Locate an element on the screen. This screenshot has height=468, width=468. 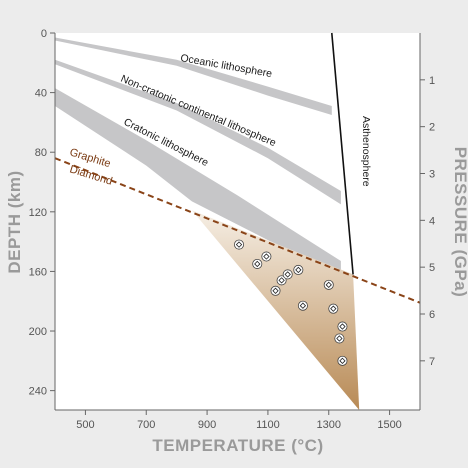
y2-tick-label: 4 is located at coordinates (432, 221).